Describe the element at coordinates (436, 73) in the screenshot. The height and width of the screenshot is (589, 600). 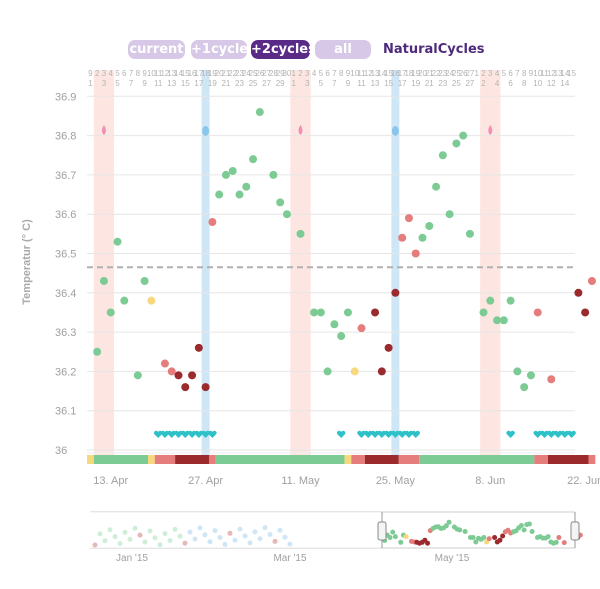
I see `day-label-top: 22` at that location.